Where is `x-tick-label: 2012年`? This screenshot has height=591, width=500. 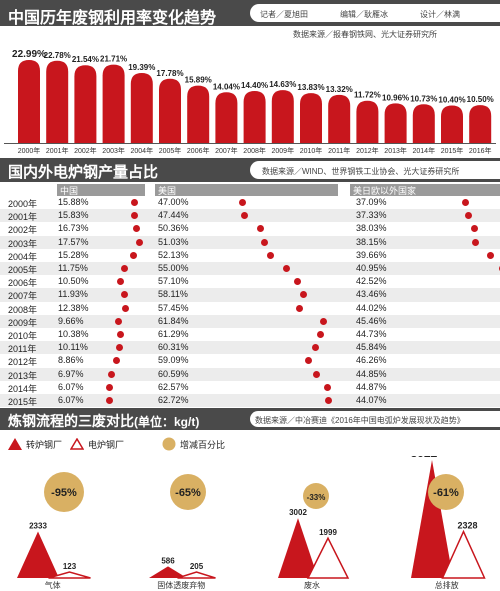 x-tick-label: 2012年 is located at coordinates (367, 150).